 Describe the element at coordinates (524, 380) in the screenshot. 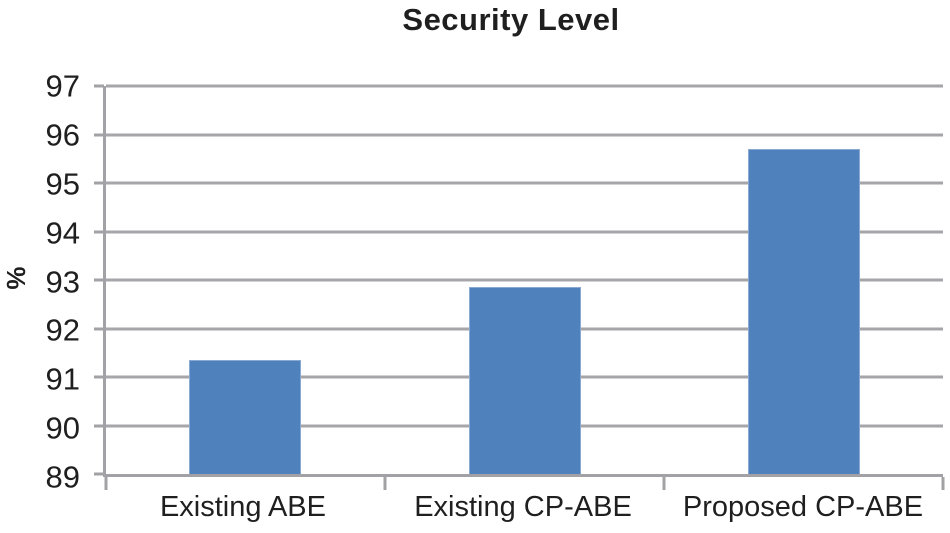

I see `bar-existing-cp-abe` at that location.